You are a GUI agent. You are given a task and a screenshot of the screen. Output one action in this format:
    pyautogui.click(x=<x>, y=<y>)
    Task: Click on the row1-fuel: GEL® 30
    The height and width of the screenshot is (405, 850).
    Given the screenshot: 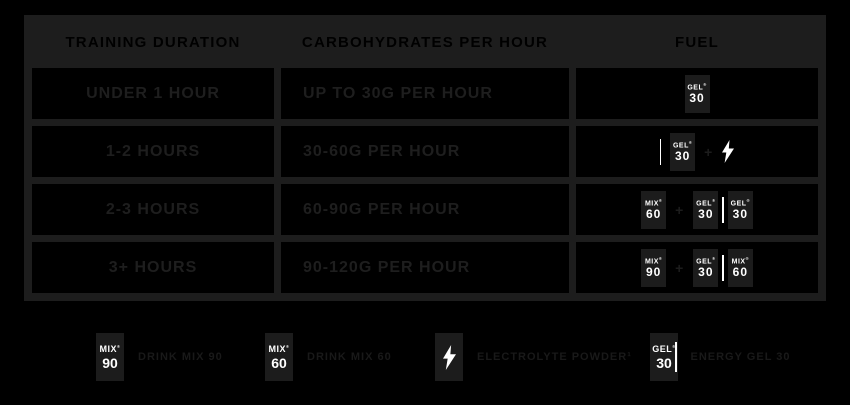 What is the action you would take?
    pyautogui.click(x=697, y=93)
    